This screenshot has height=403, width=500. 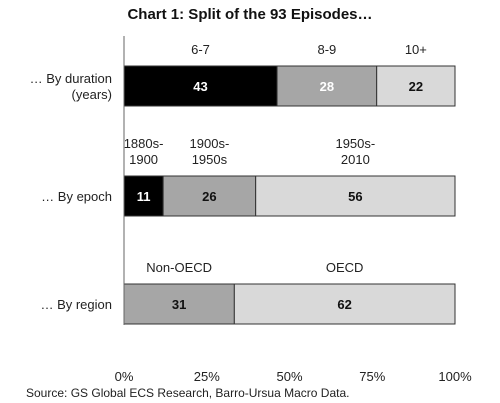 What do you see at coordinates (326, 49) in the screenshot?
I see `segment-name: 8-9` at bounding box center [326, 49].